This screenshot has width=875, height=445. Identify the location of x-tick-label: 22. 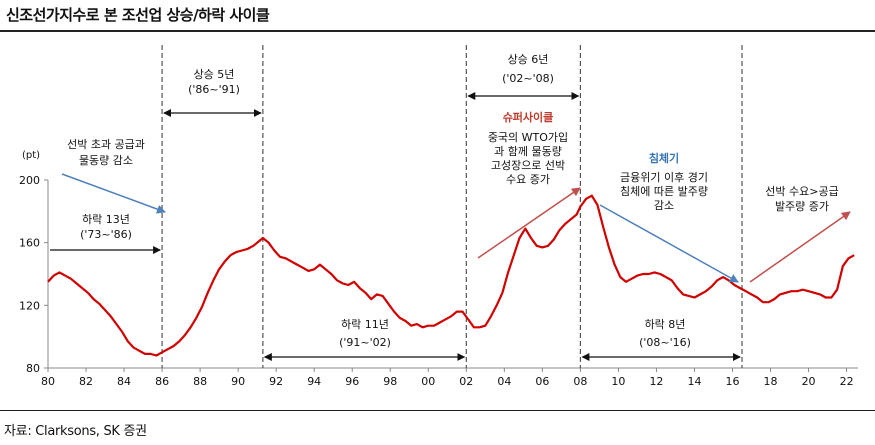
(847, 381).